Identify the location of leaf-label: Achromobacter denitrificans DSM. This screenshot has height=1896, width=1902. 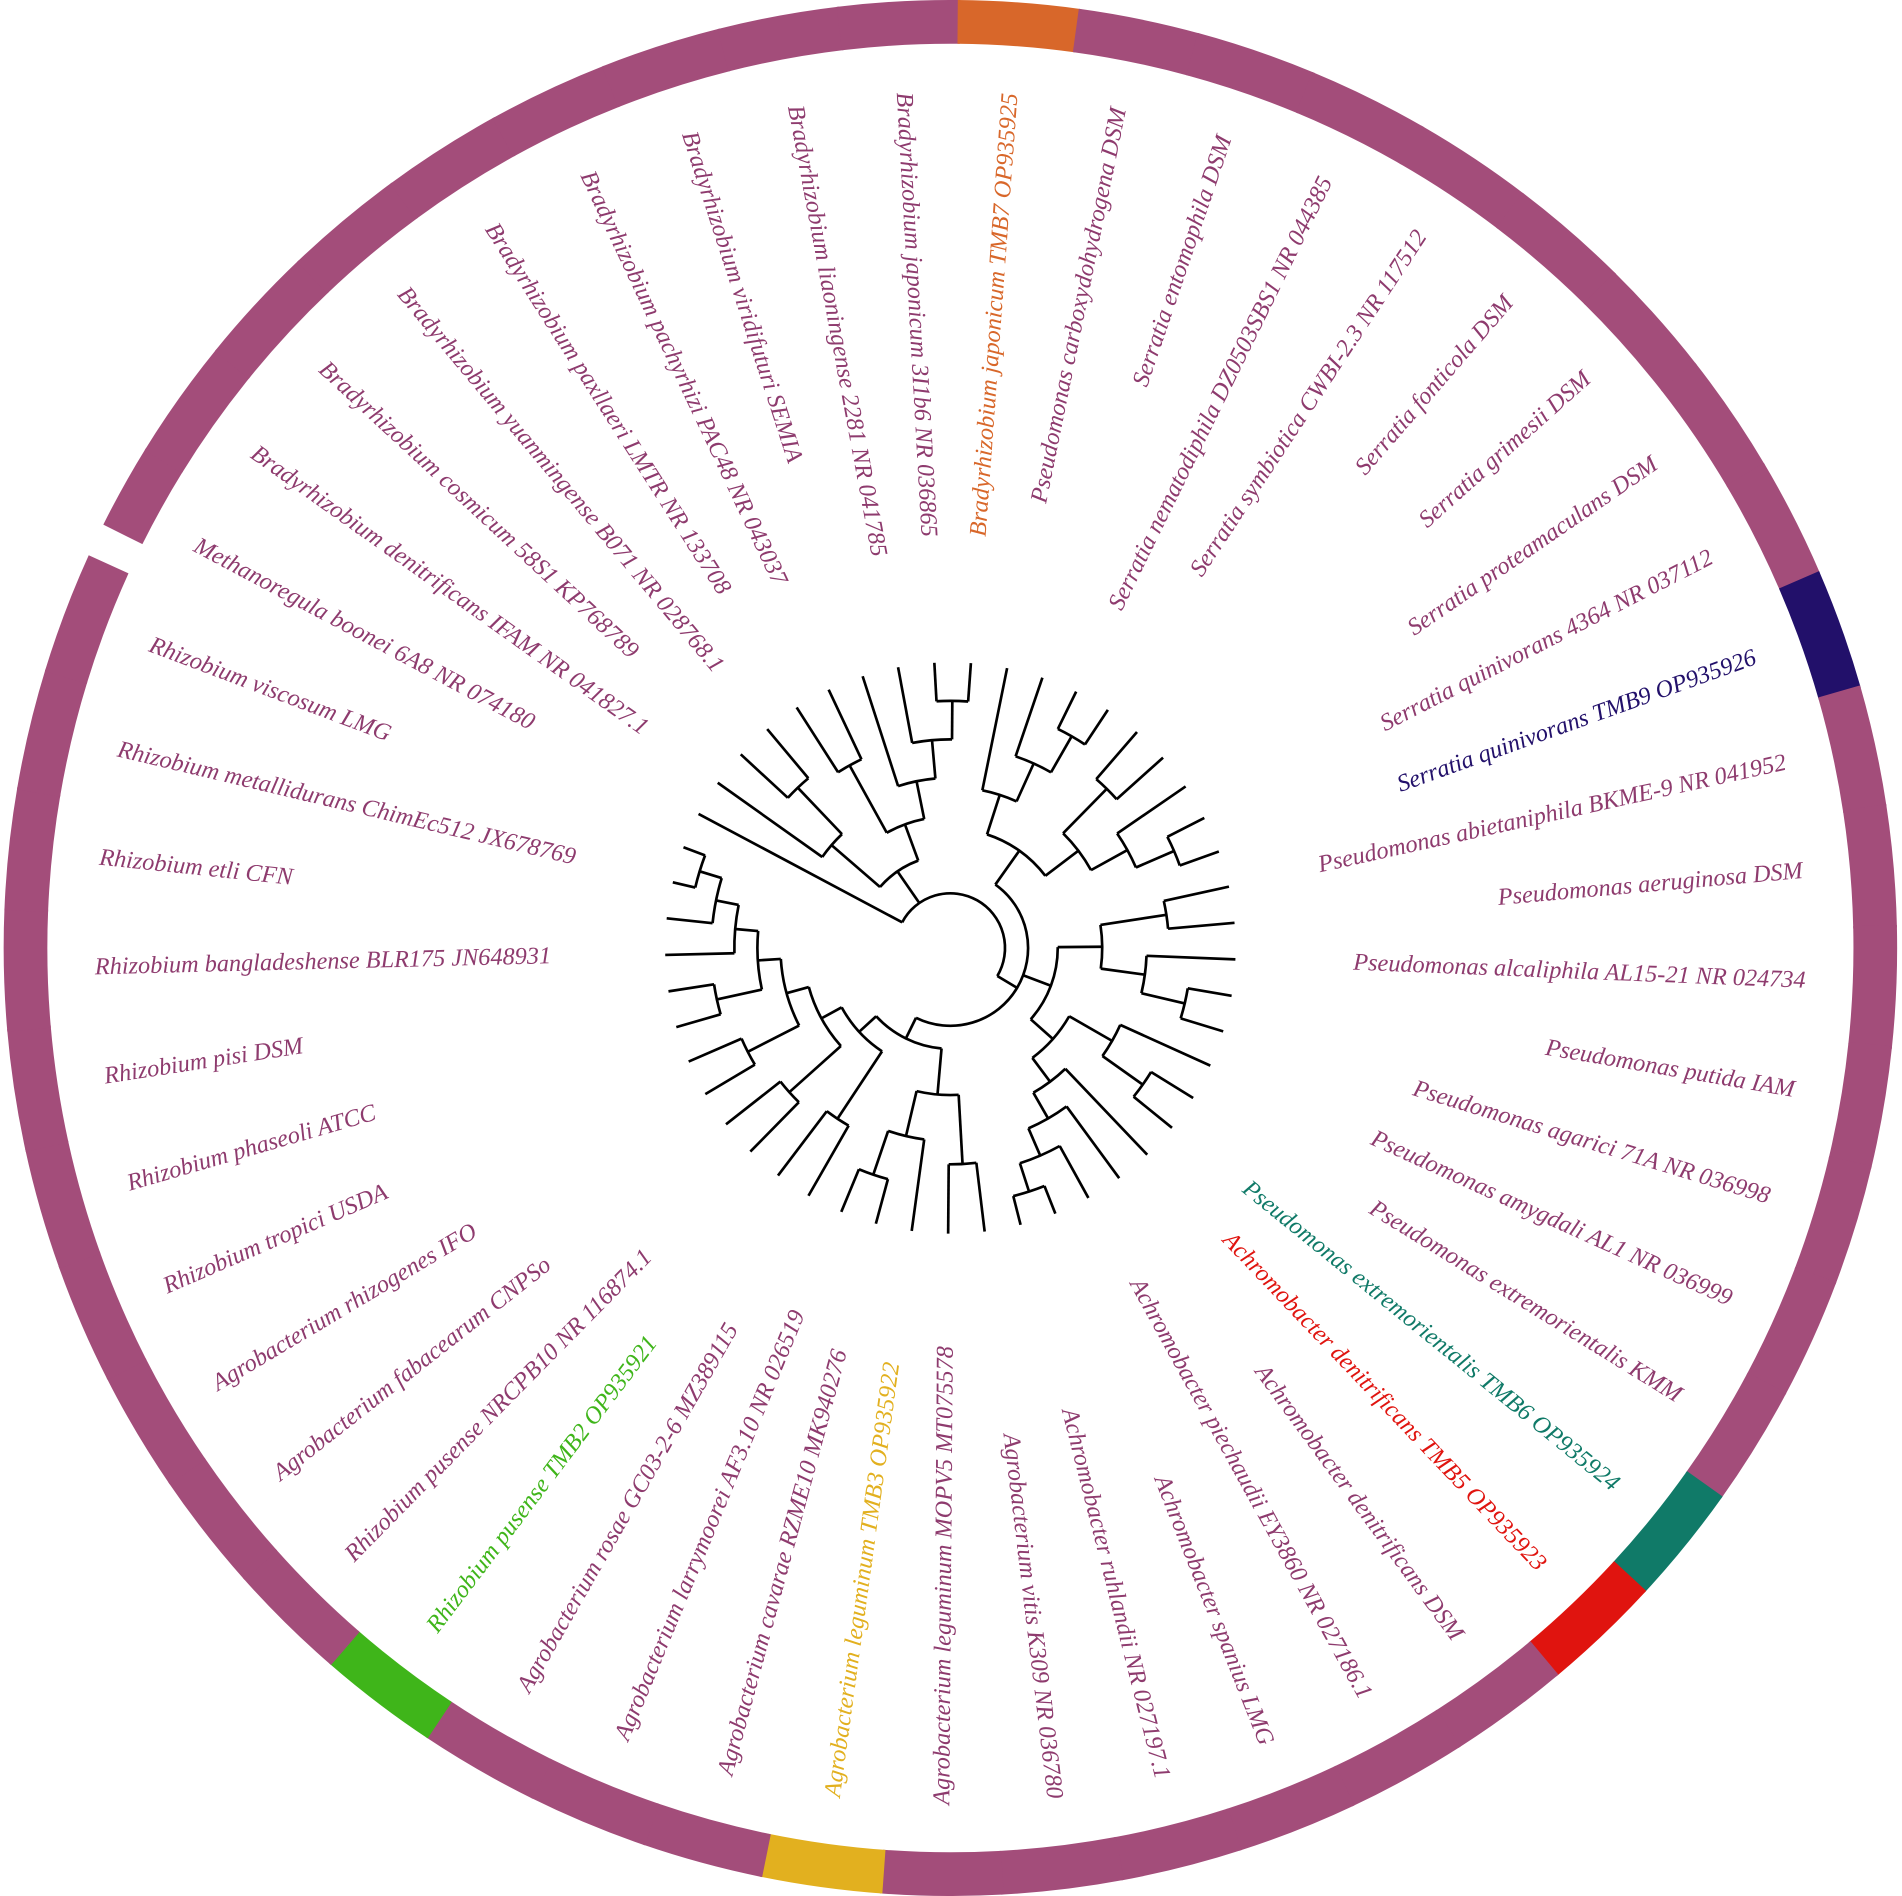
(1359, 1502).